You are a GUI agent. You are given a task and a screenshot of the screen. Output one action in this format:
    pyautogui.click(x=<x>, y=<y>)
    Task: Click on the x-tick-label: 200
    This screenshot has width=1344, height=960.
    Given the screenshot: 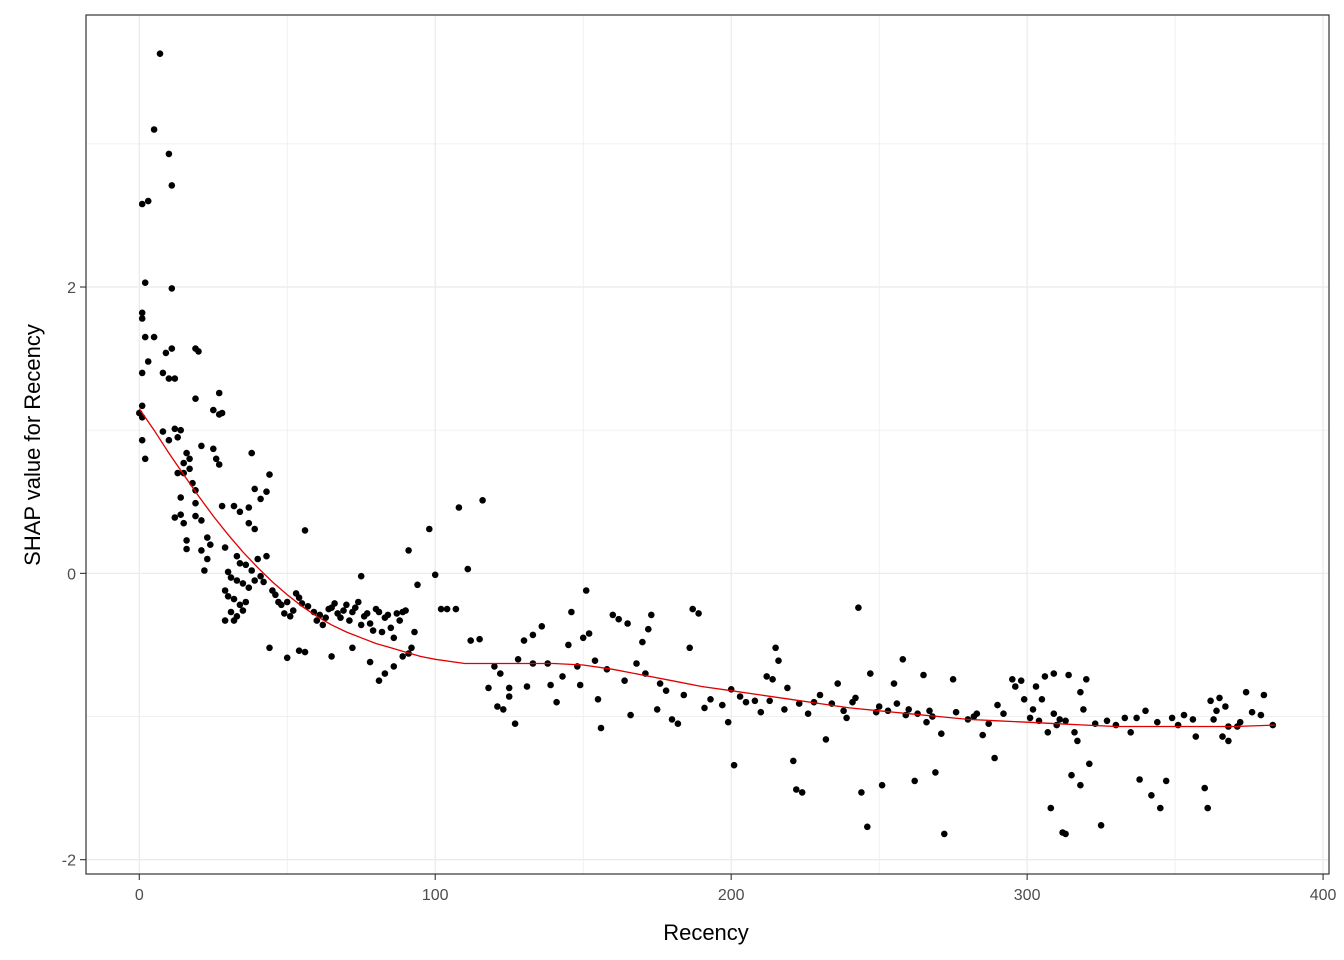 What is the action you would take?
    pyautogui.click(x=731, y=895)
    